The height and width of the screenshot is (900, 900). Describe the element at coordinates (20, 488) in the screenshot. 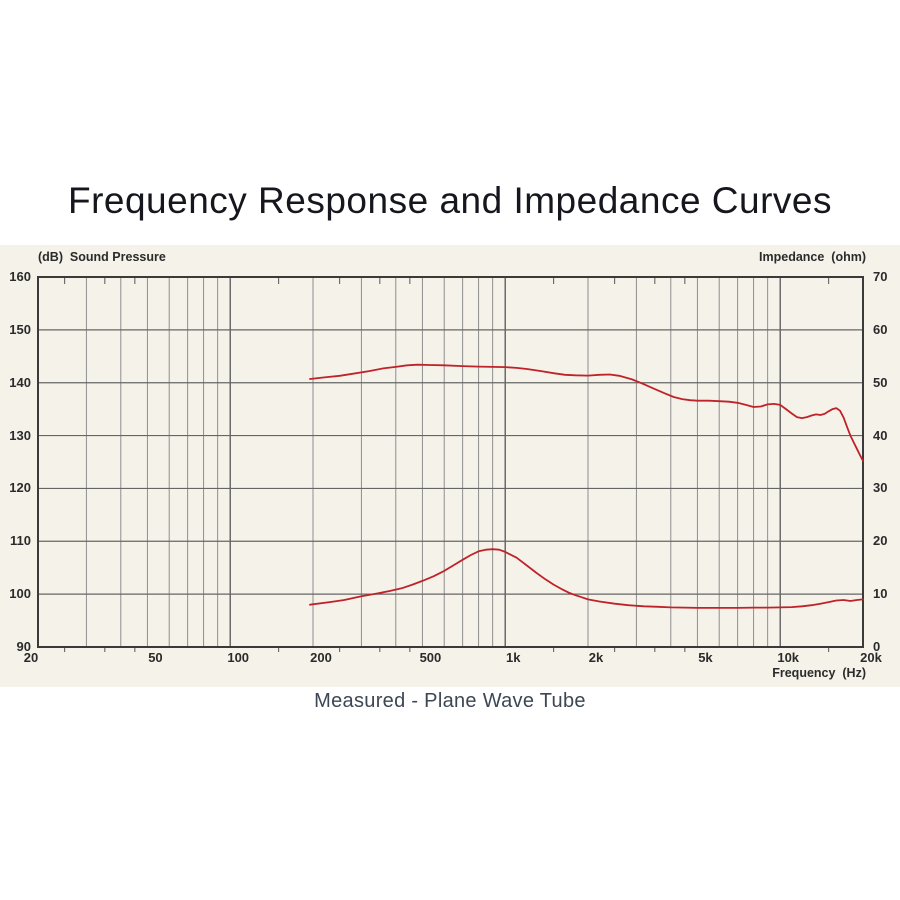

I see `y-left-tick-label: 120` at that location.